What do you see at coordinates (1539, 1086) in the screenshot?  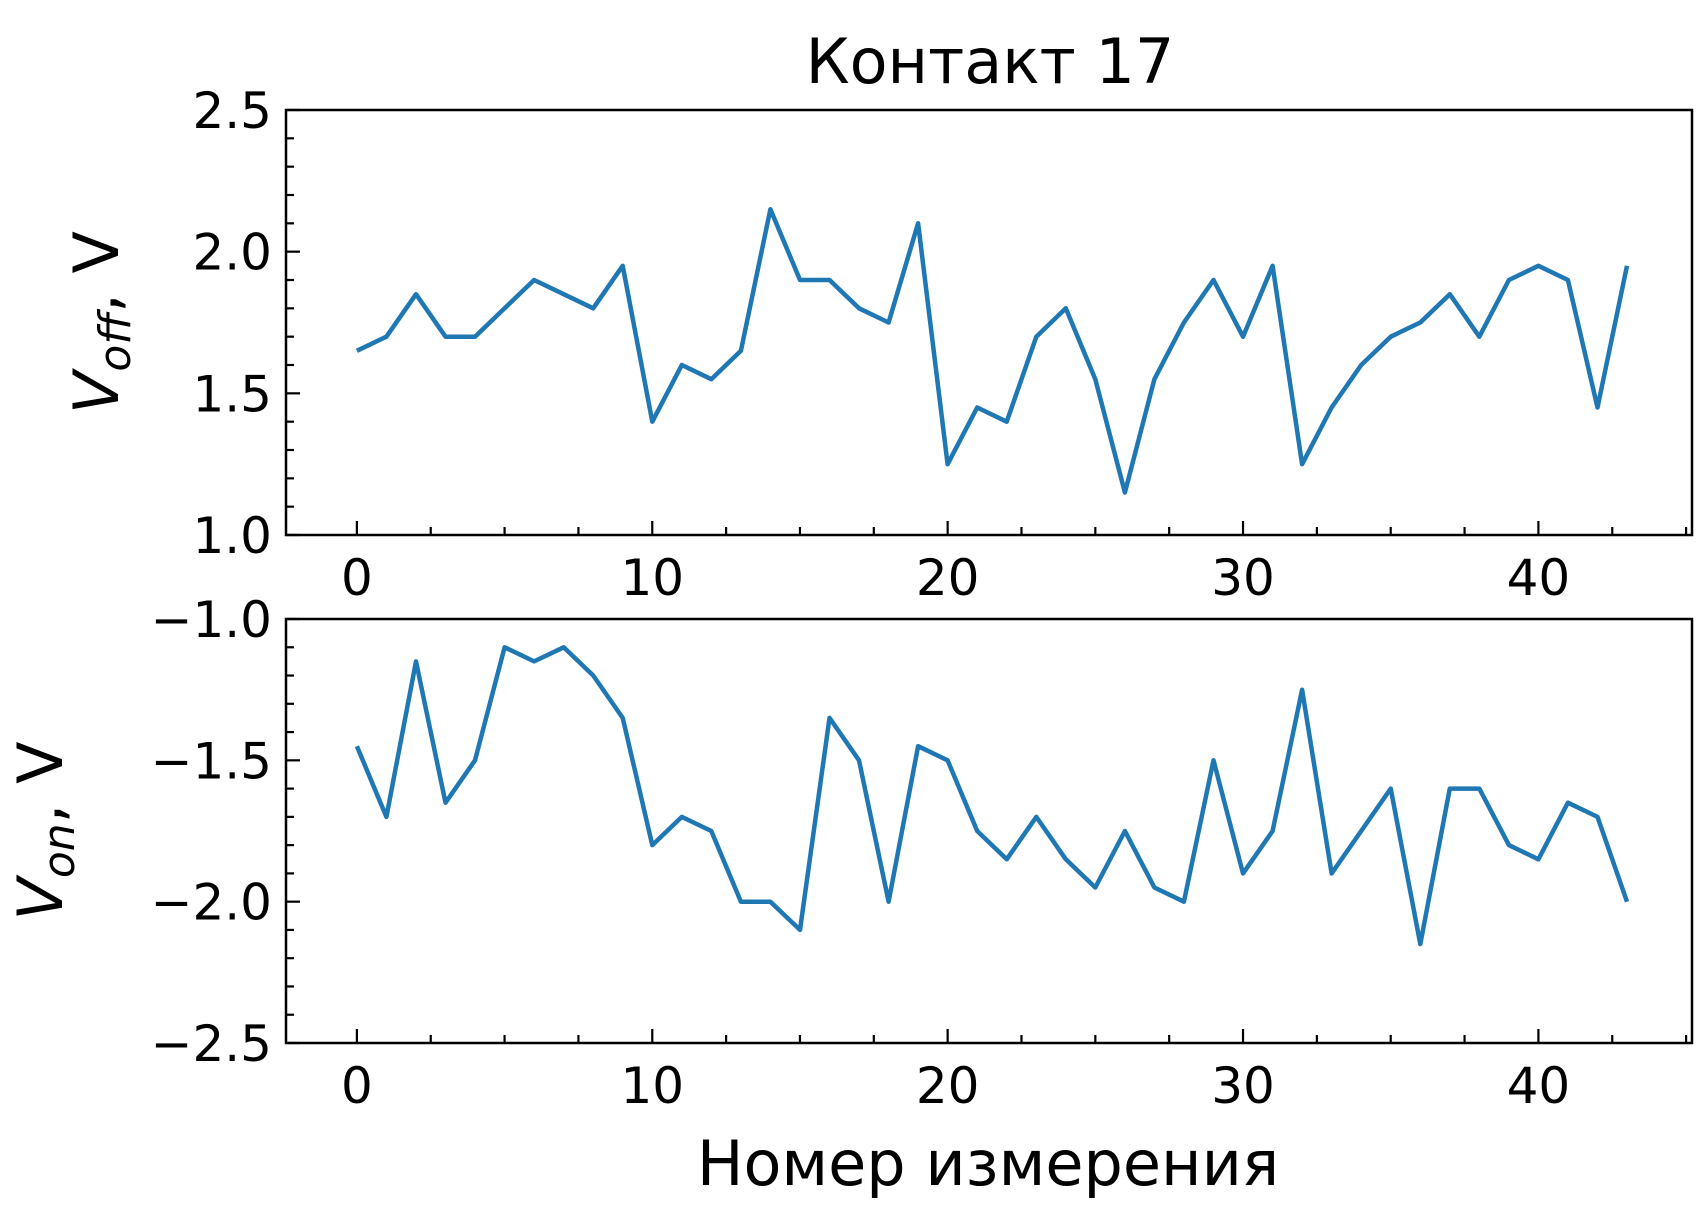 I see `x-tick-label-von-40: 40` at bounding box center [1539, 1086].